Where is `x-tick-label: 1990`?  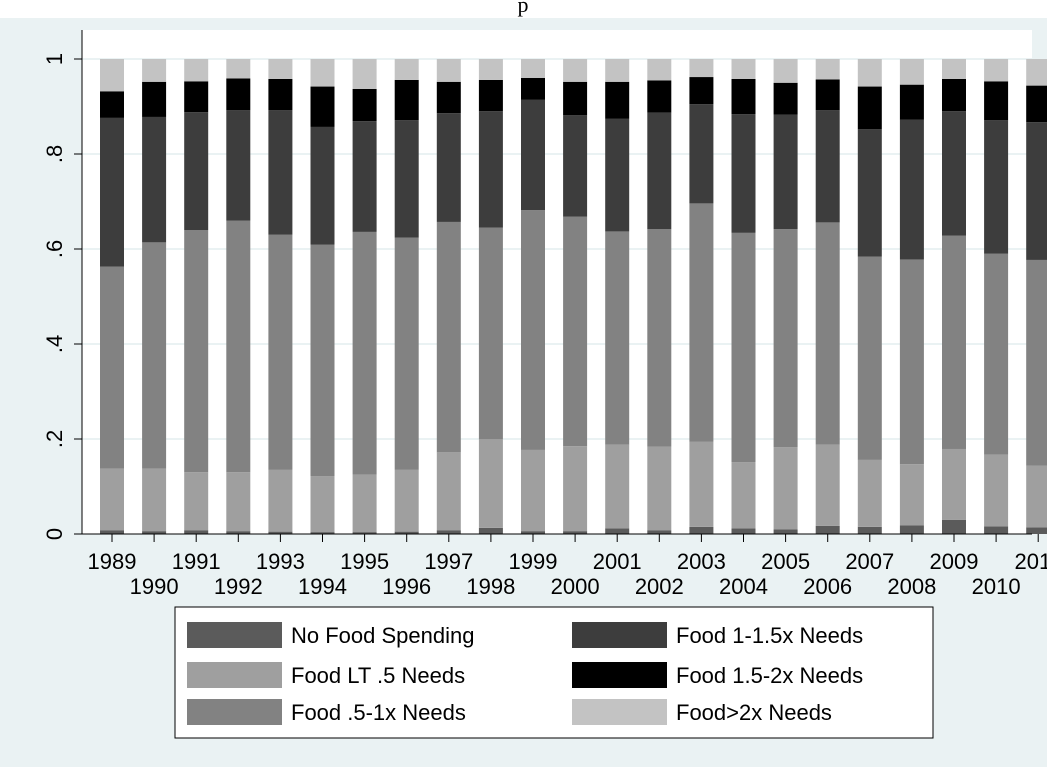 x-tick-label: 1990 is located at coordinates (154, 586).